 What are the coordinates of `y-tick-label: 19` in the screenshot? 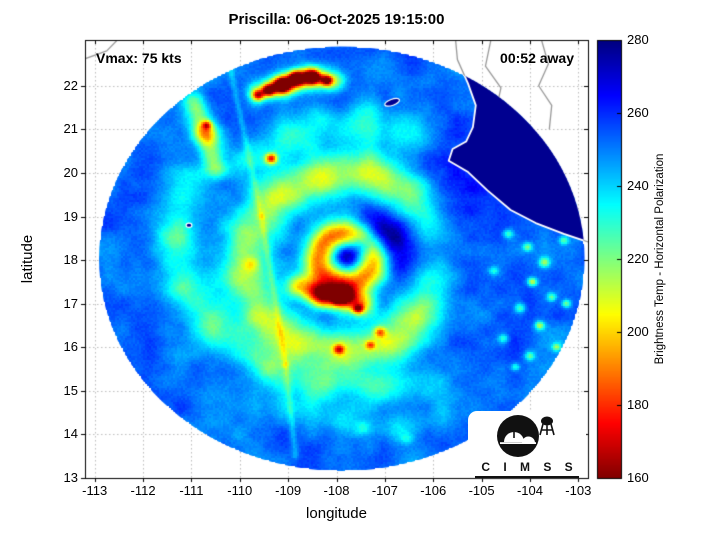 It's located at (70, 216).